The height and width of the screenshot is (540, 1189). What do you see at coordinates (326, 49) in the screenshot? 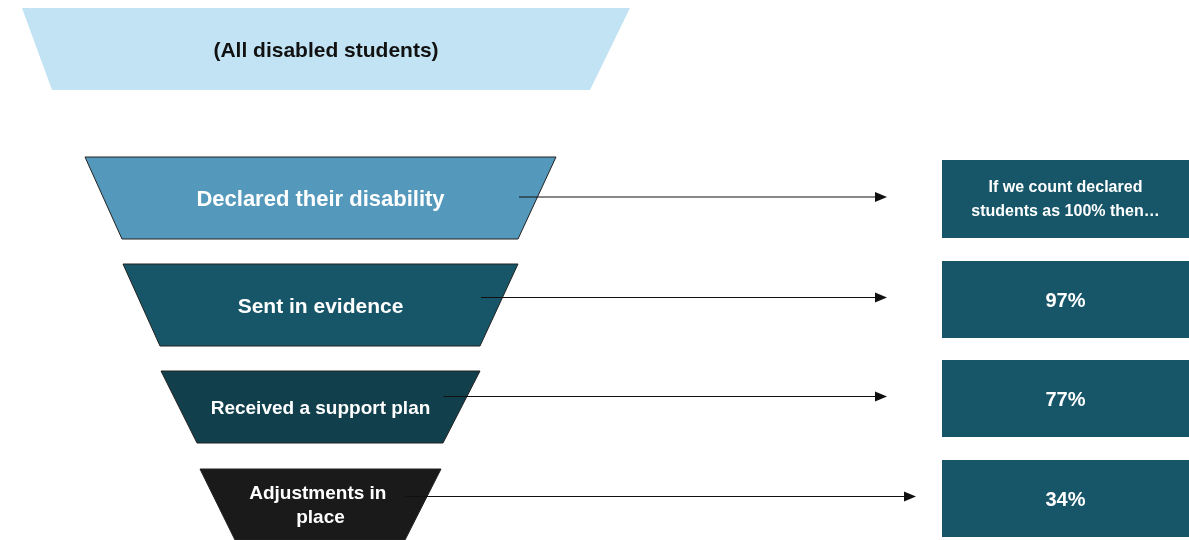
I see `category-label: (All disabled students)` at bounding box center [326, 49].